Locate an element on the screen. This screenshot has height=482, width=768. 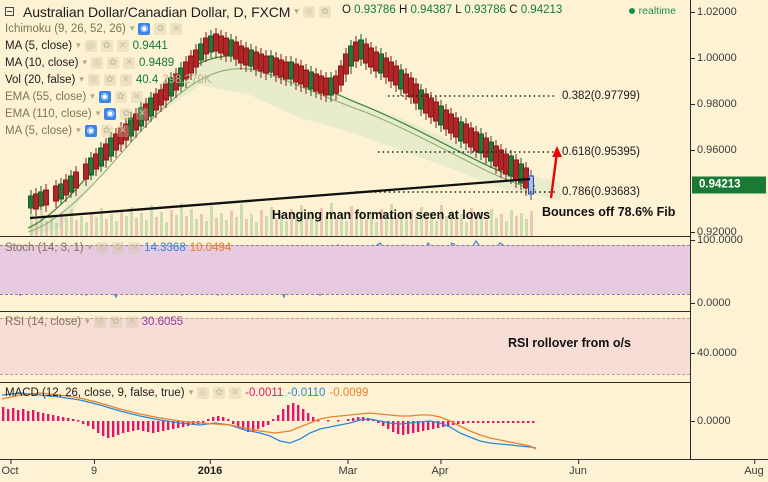
bounce-arrow is located at coordinates (555, 172).